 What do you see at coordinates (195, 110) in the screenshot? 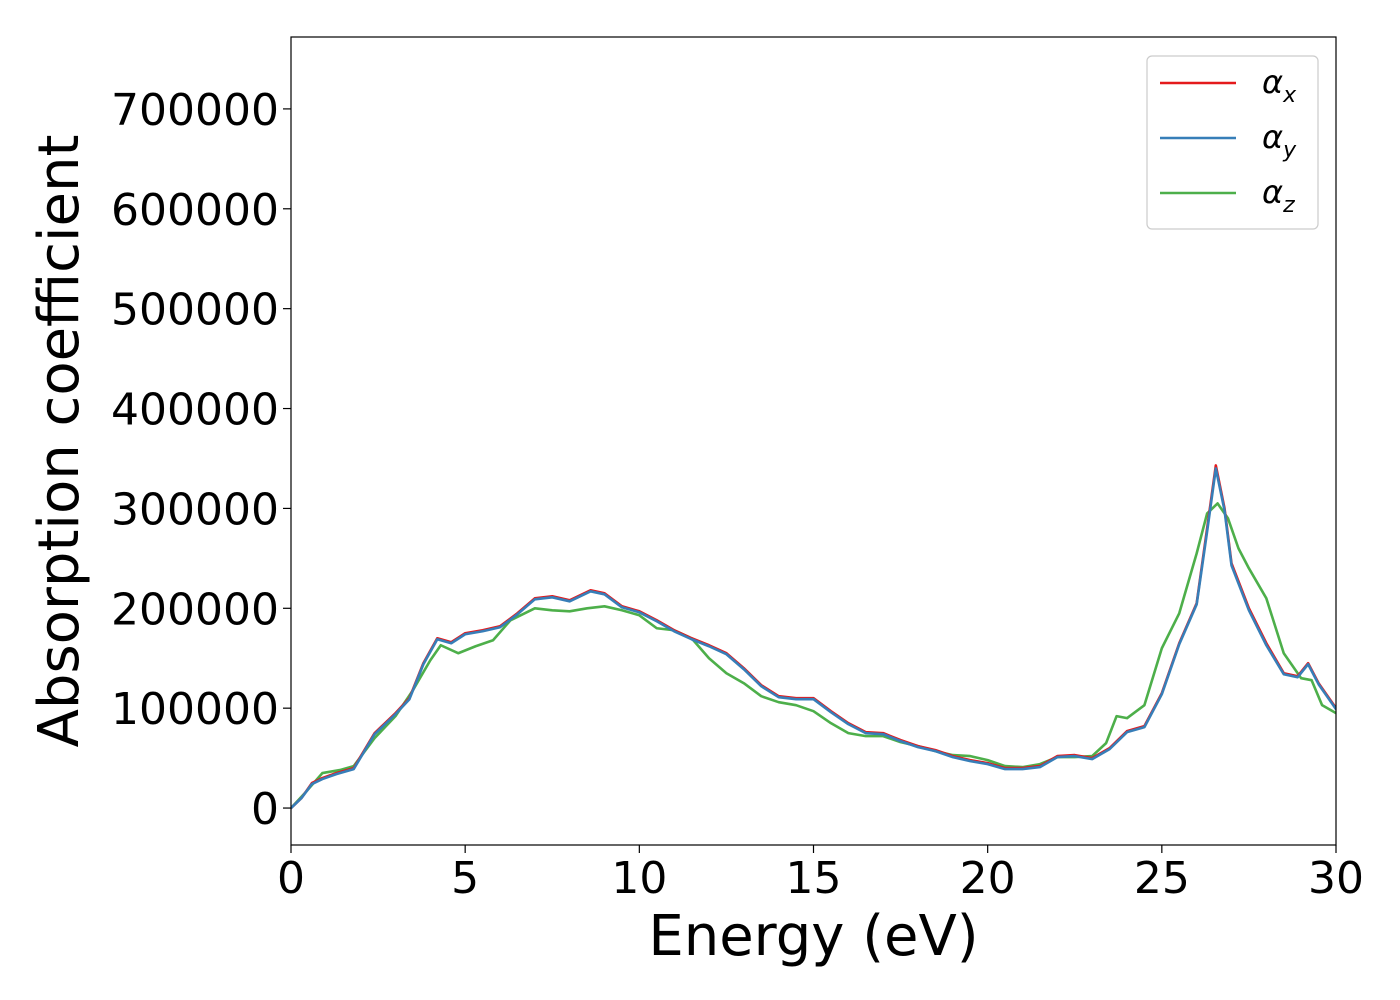
I see `y-tick-label: 700000` at bounding box center [195, 110].